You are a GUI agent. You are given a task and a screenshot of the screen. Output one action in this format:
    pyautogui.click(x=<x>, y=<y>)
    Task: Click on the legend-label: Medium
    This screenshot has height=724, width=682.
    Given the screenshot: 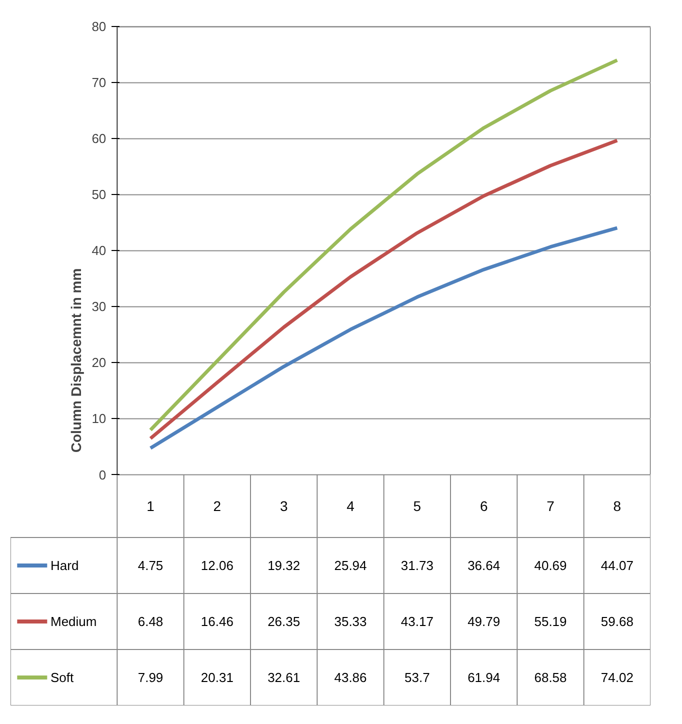 What is the action you would take?
    pyautogui.click(x=73, y=621)
    